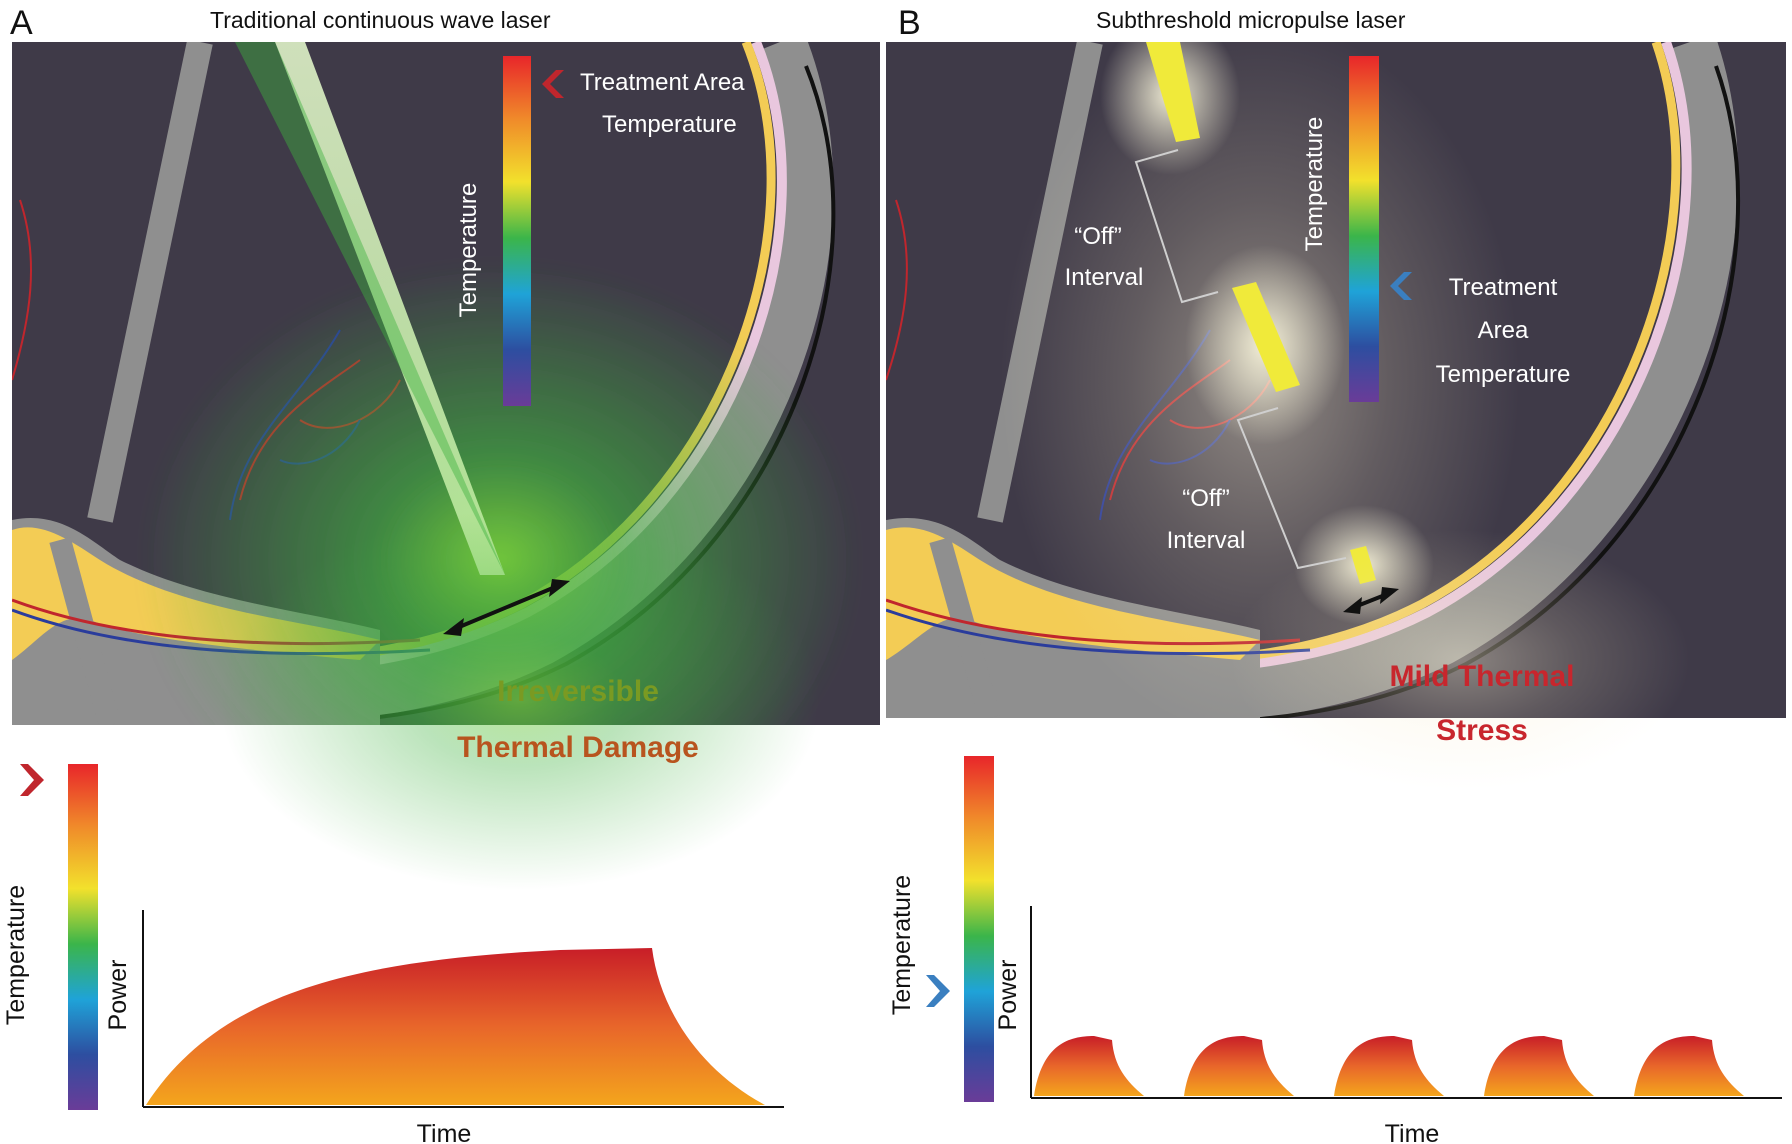 The height and width of the screenshot is (1144, 1792). What do you see at coordinates (506, 607) in the screenshot?
I see `panel-a-treatment-width-arrow` at bounding box center [506, 607].